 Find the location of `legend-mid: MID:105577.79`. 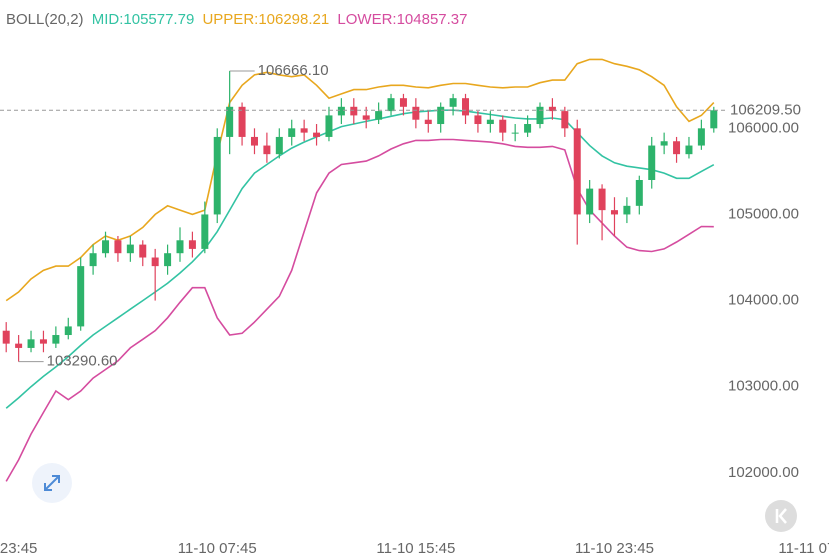

legend-mid: MID:105577.79 is located at coordinates (143, 19).